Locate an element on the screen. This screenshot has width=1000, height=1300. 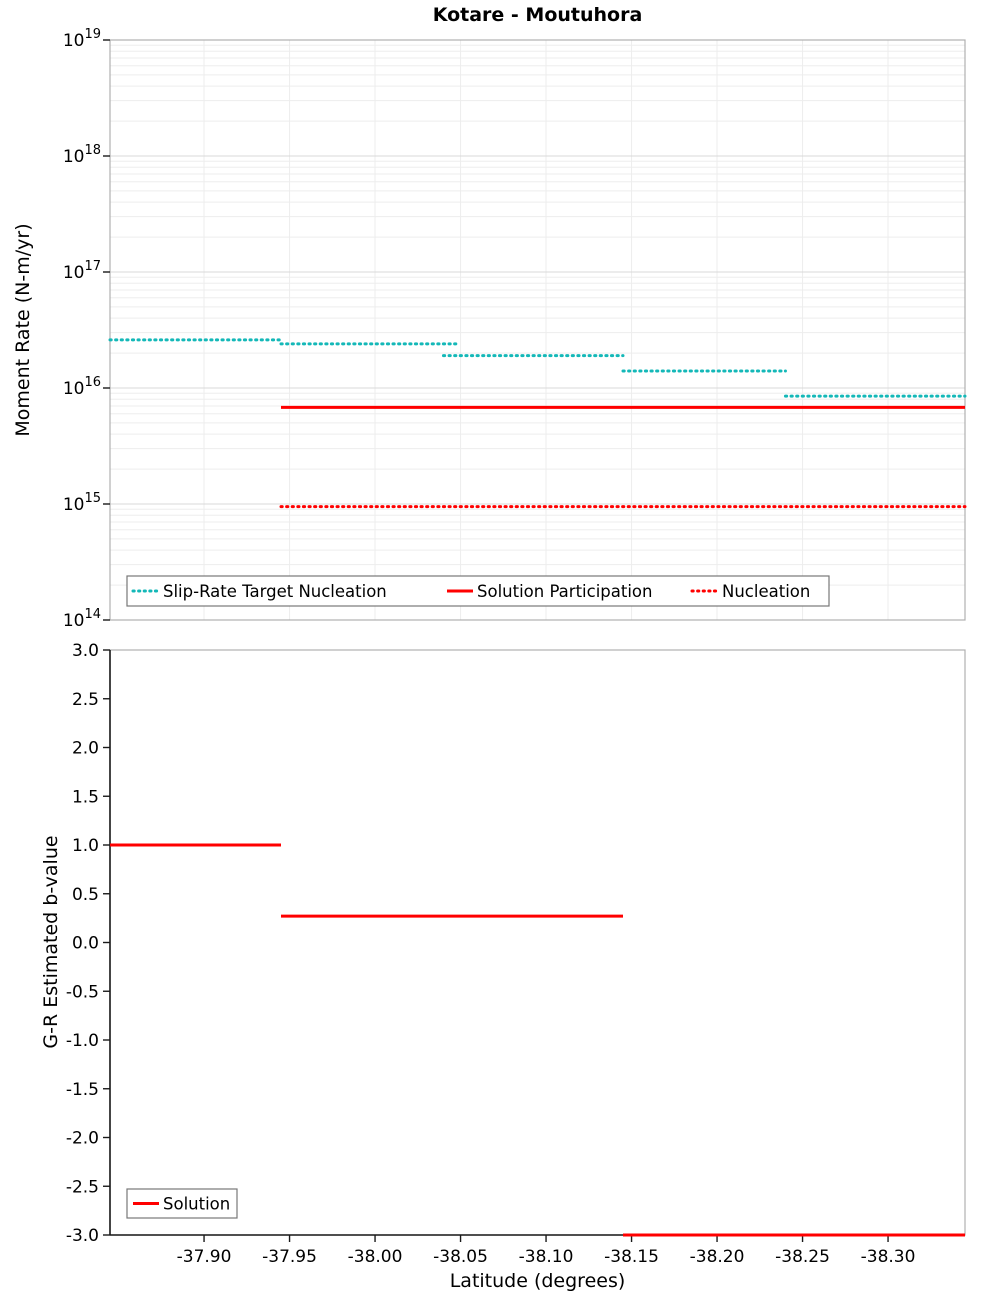
x-axis-label: Latitude (degrees) is located at coordinates (537, 1281).